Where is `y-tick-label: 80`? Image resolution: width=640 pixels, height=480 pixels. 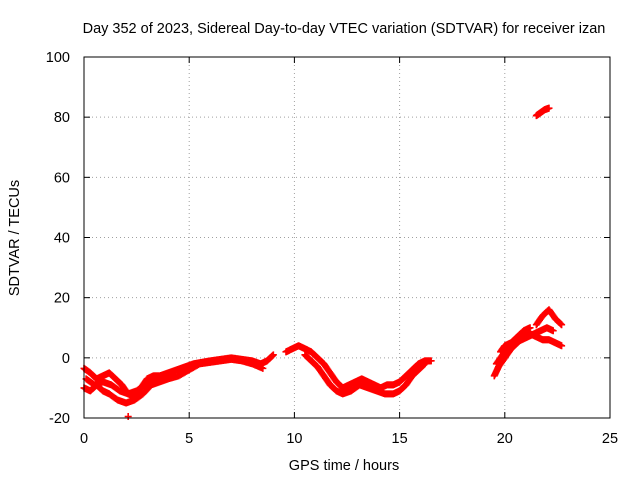 y-tick-label: 80 is located at coordinates (62, 118).